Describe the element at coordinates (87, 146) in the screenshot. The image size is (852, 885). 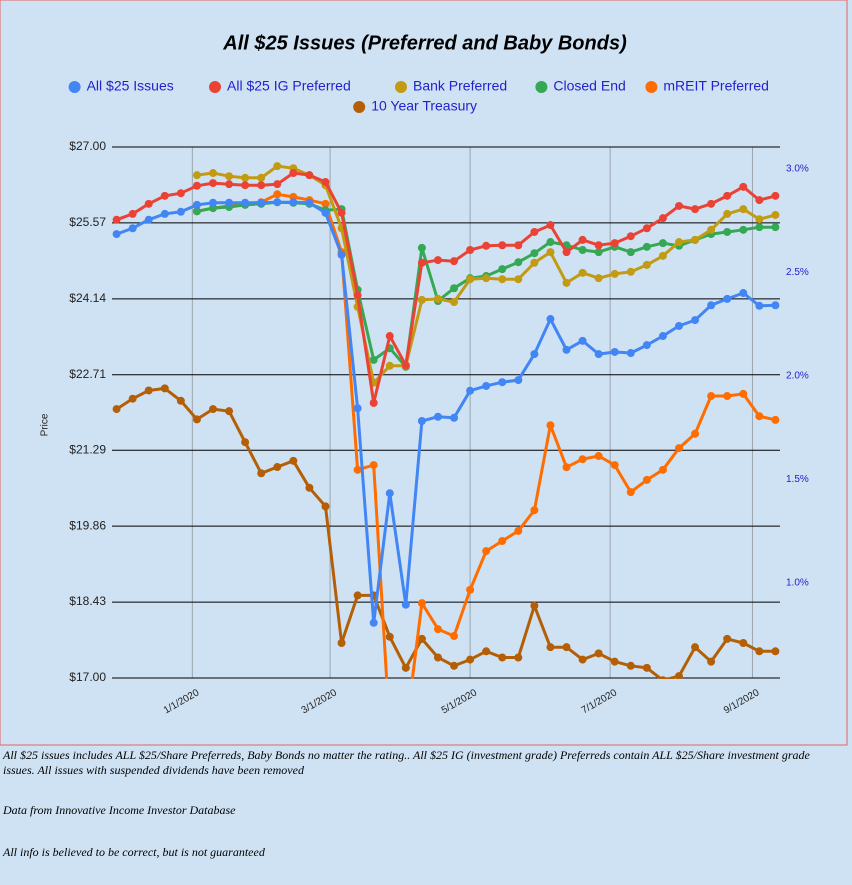
I see `y-tick-label: $27.00` at that location.